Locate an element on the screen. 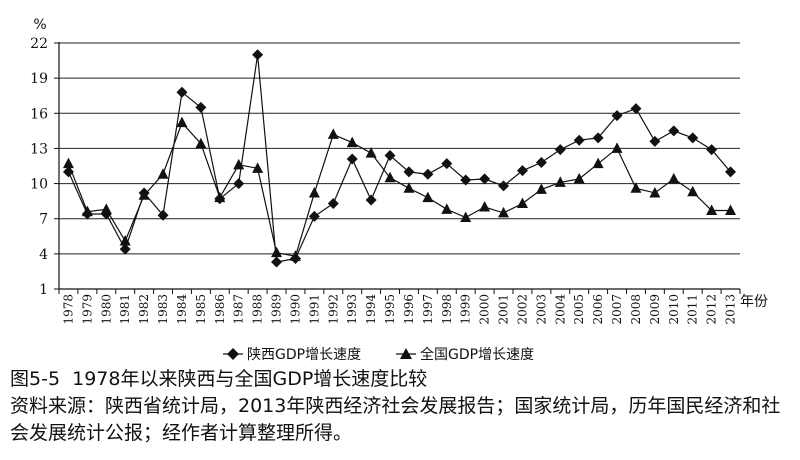 This screenshot has height=460, width=800. x-tick-label: 2007 is located at coordinates (617, 309).